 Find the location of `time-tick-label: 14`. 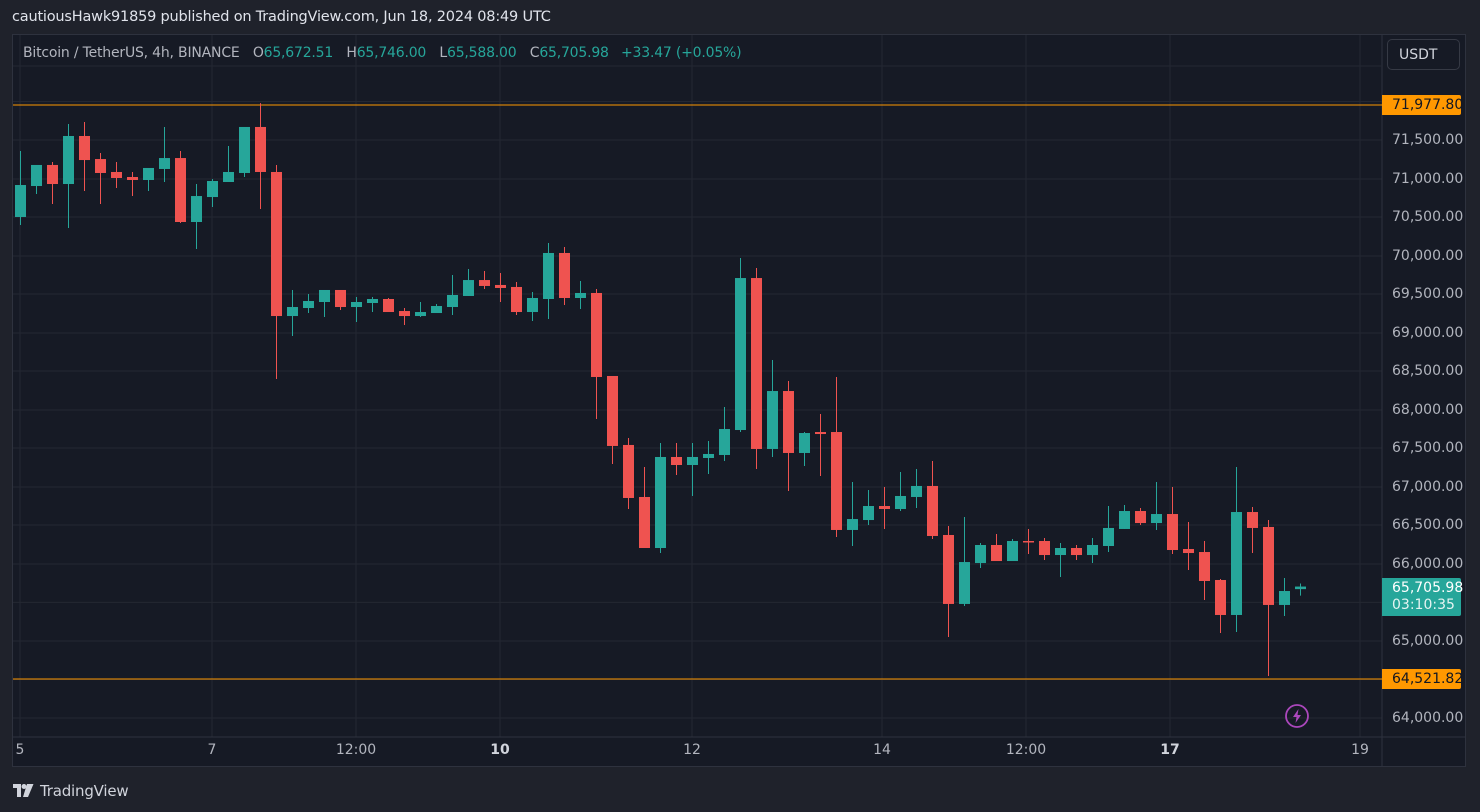

time-tick-label: 14 is located at coordinates (882, 750).